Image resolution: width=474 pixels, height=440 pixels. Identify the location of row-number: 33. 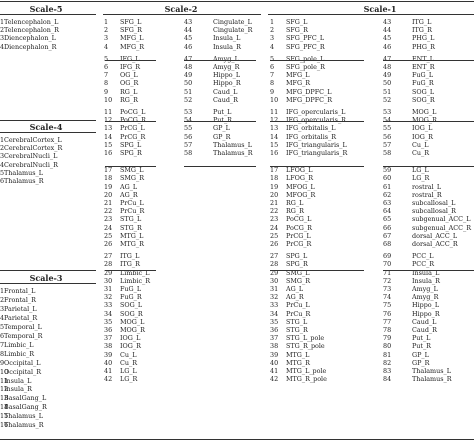
(274, 305).